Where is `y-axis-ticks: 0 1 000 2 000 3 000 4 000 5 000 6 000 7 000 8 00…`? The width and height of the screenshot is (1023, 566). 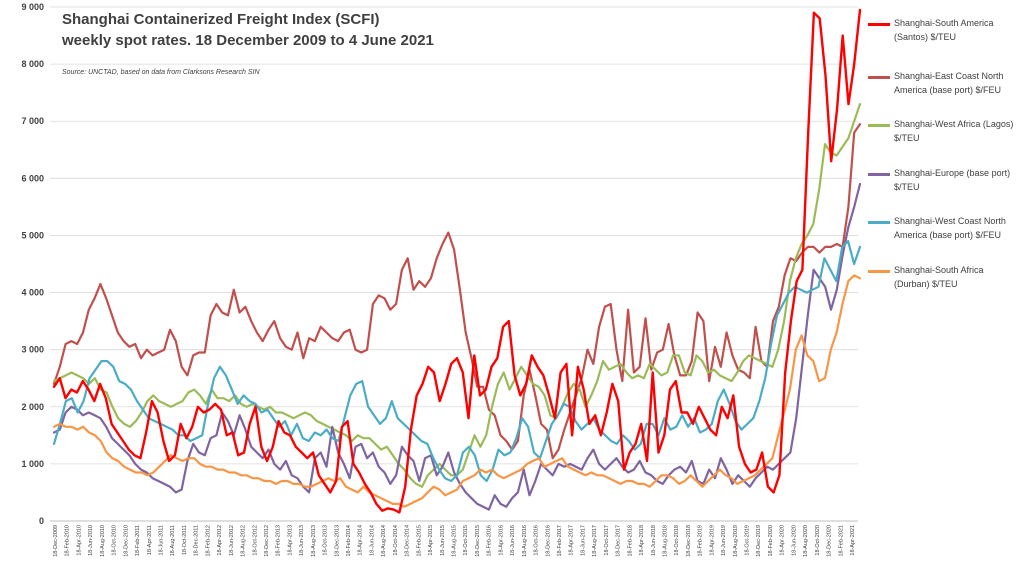 y-axis-ticks: 0 1 000 2 000 3 000 4 000 5 000 6 000 7 000 8 00… is located at coordinates (32, 264).